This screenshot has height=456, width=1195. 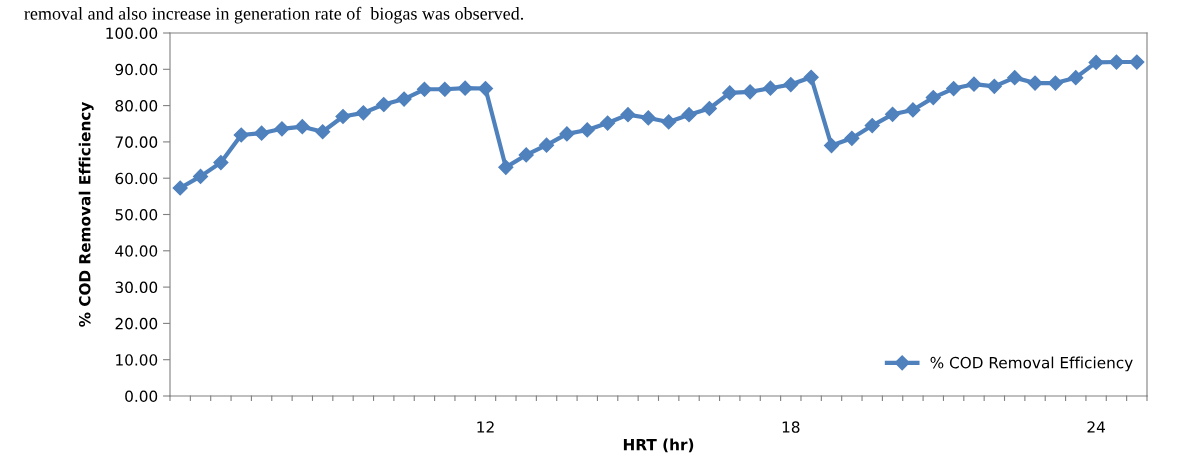 I want to click on y-tick-label: 60.00, so click(x=136, y=178).